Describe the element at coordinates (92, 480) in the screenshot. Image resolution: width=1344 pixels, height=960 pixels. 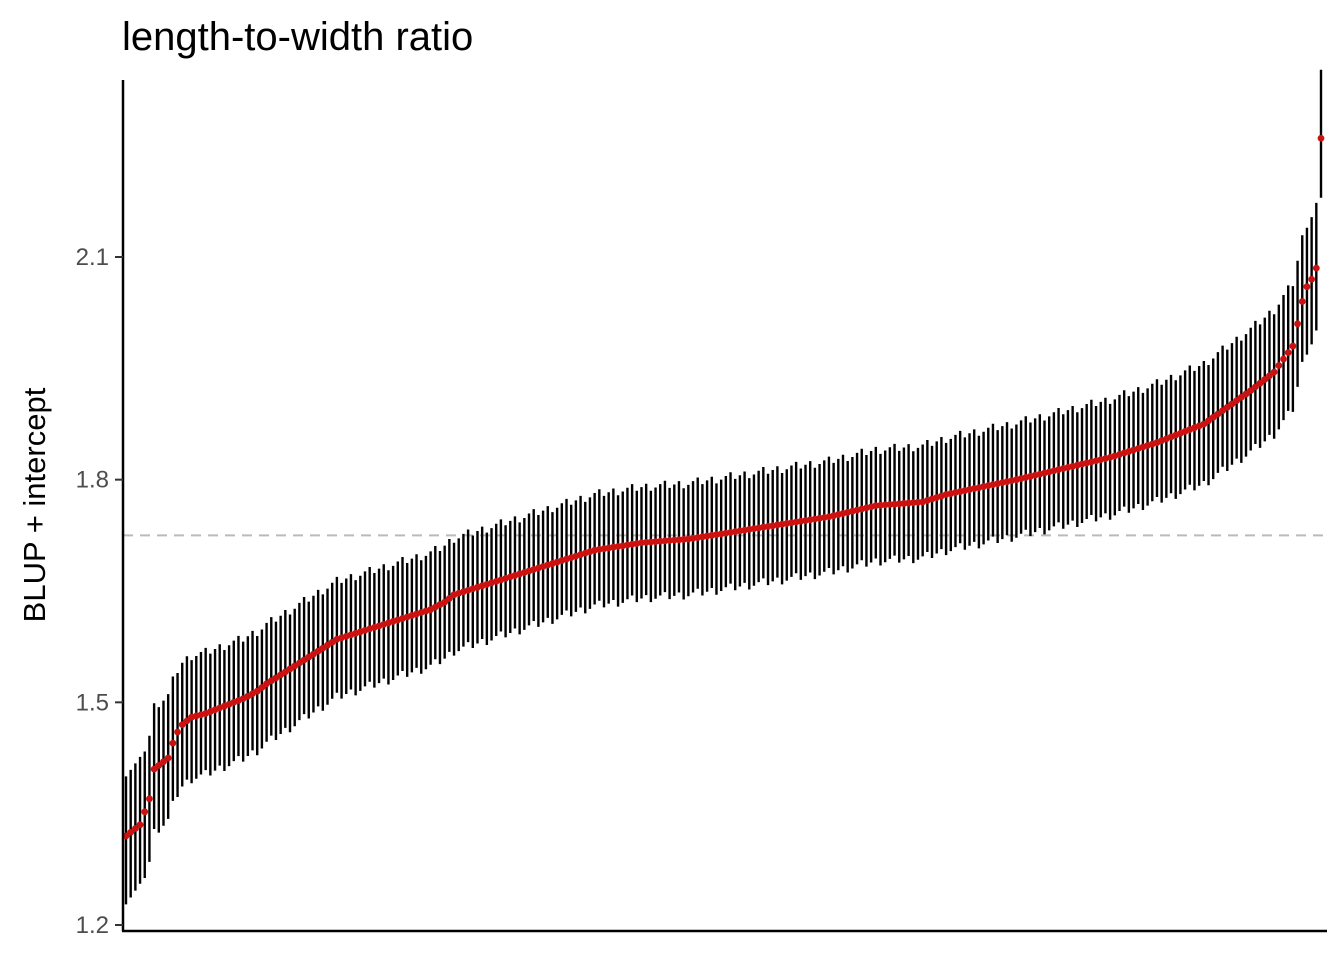
I see `y-tick-label: 1.8` at that location.